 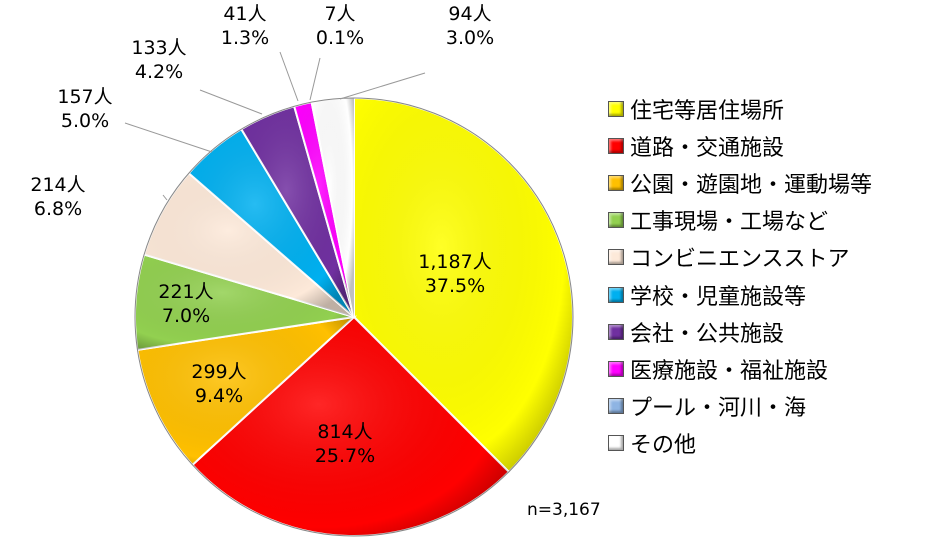 What do you see at coordinates (185, 292) in the screenshot?
I see `slice-4-count-label: 221人` at bounding box center [185, 292].